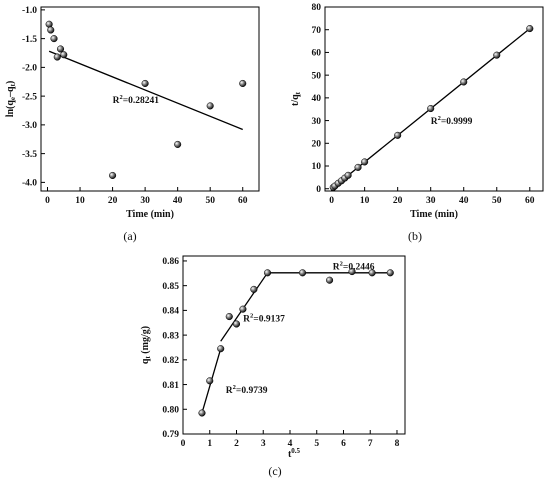 This screenshot has width=550, height=480. I want to click on y-tick-label: 70, so click(317, 31).